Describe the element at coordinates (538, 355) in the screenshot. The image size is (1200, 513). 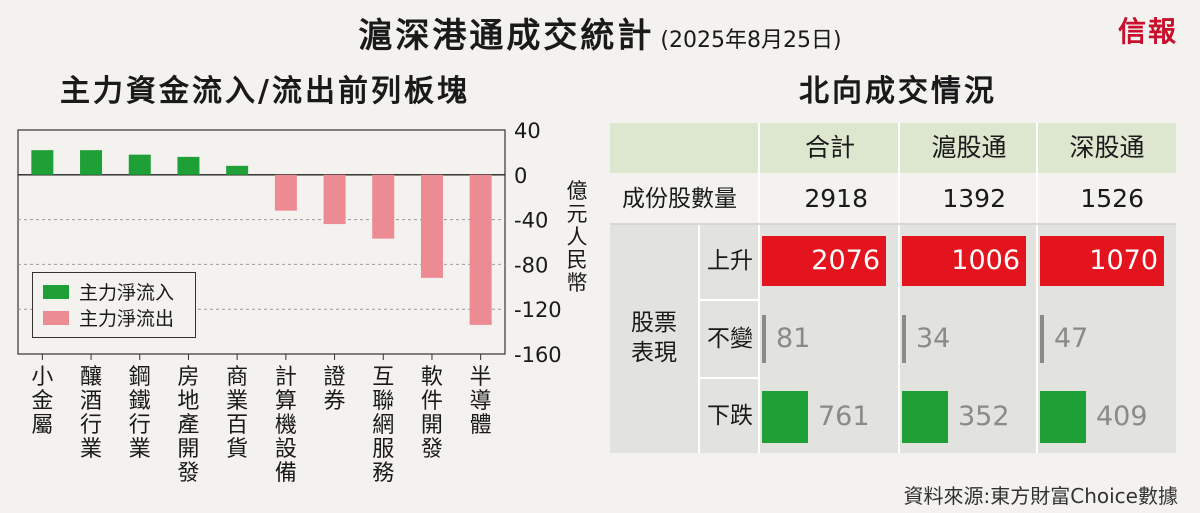
I see `y-tick-label: -160` at that location.